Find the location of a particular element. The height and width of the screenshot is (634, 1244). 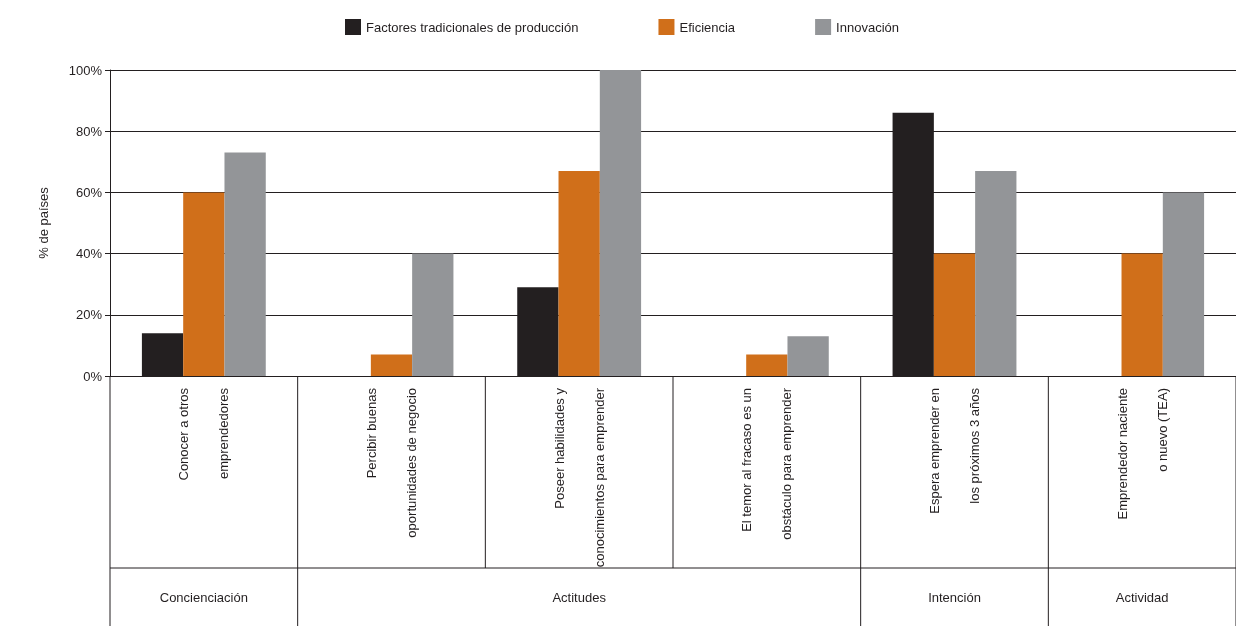

y-tick-label: 0% is located at coordinates (93, 376).